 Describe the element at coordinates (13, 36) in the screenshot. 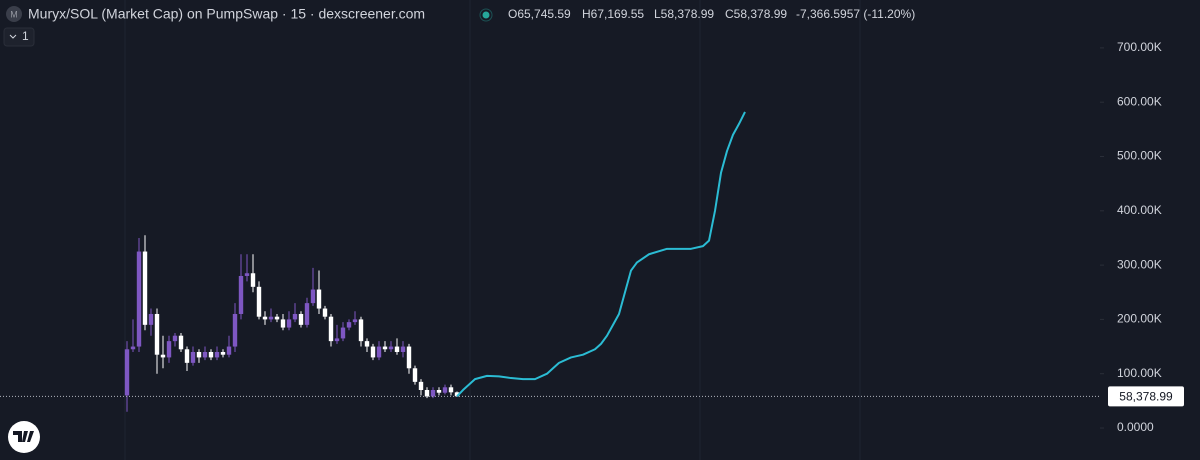

I see `chevron-icon` at that location.